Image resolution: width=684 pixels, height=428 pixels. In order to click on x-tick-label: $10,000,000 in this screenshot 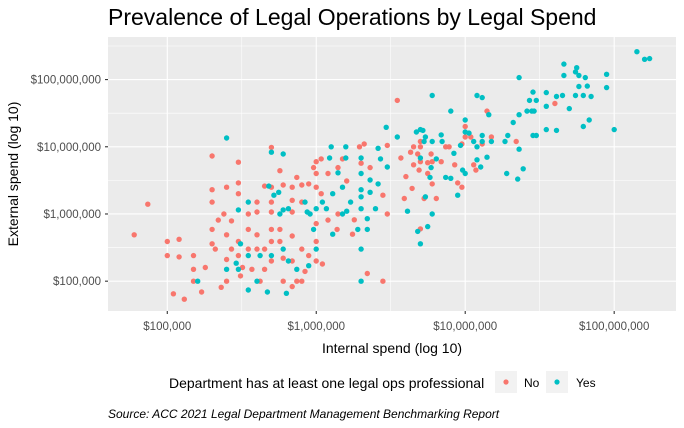, I will do `click(465, 327)`.